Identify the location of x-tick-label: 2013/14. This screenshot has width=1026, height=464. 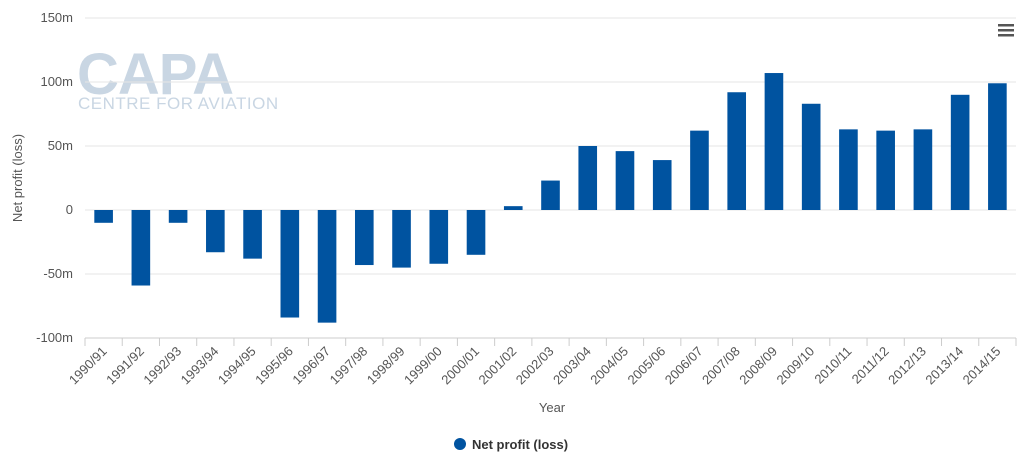
(944, 366).